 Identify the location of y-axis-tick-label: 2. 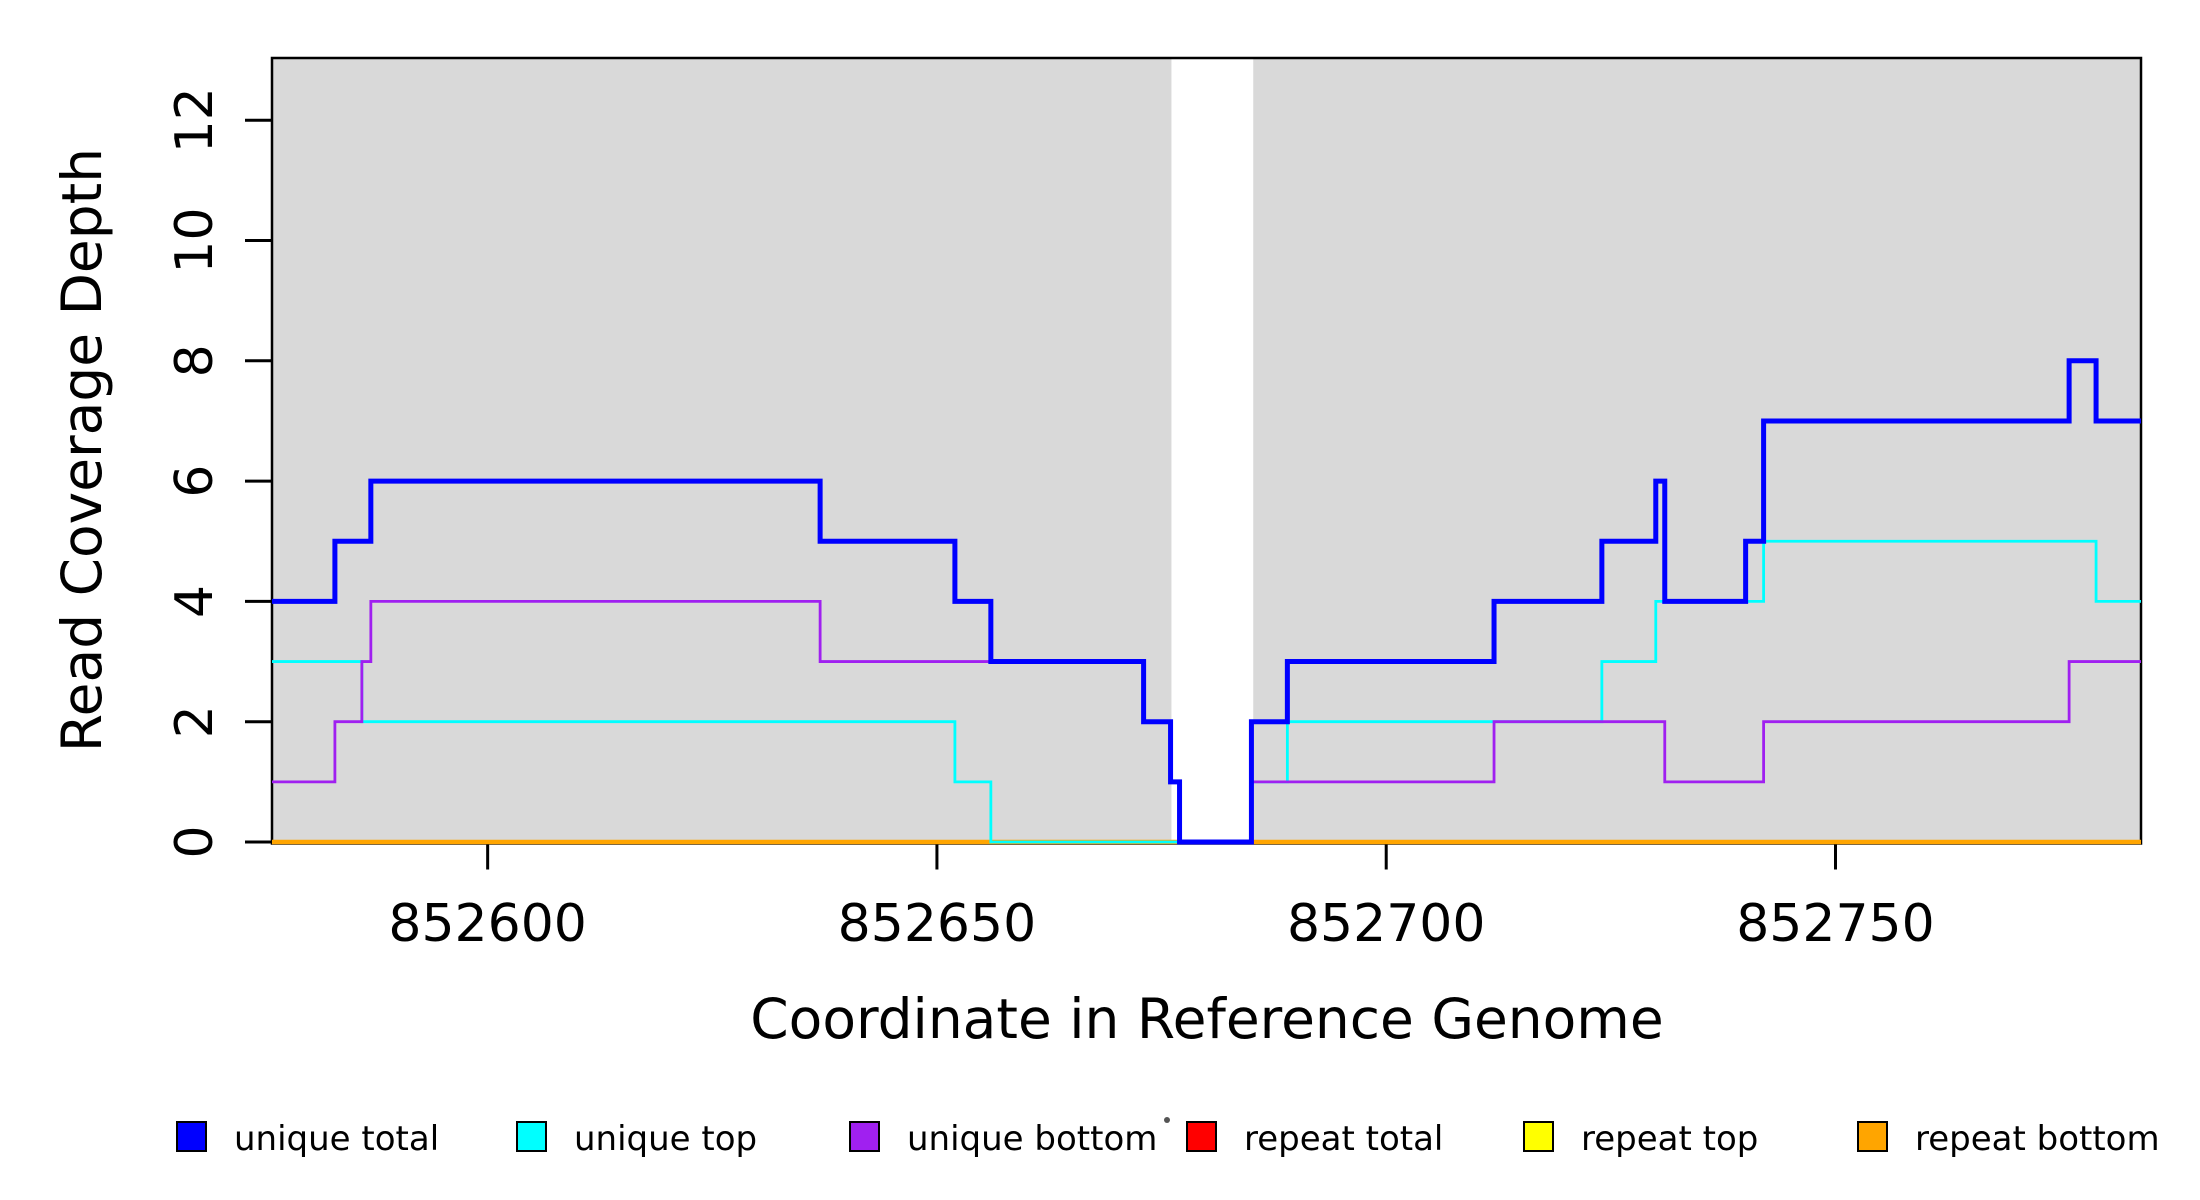
(195, 721).